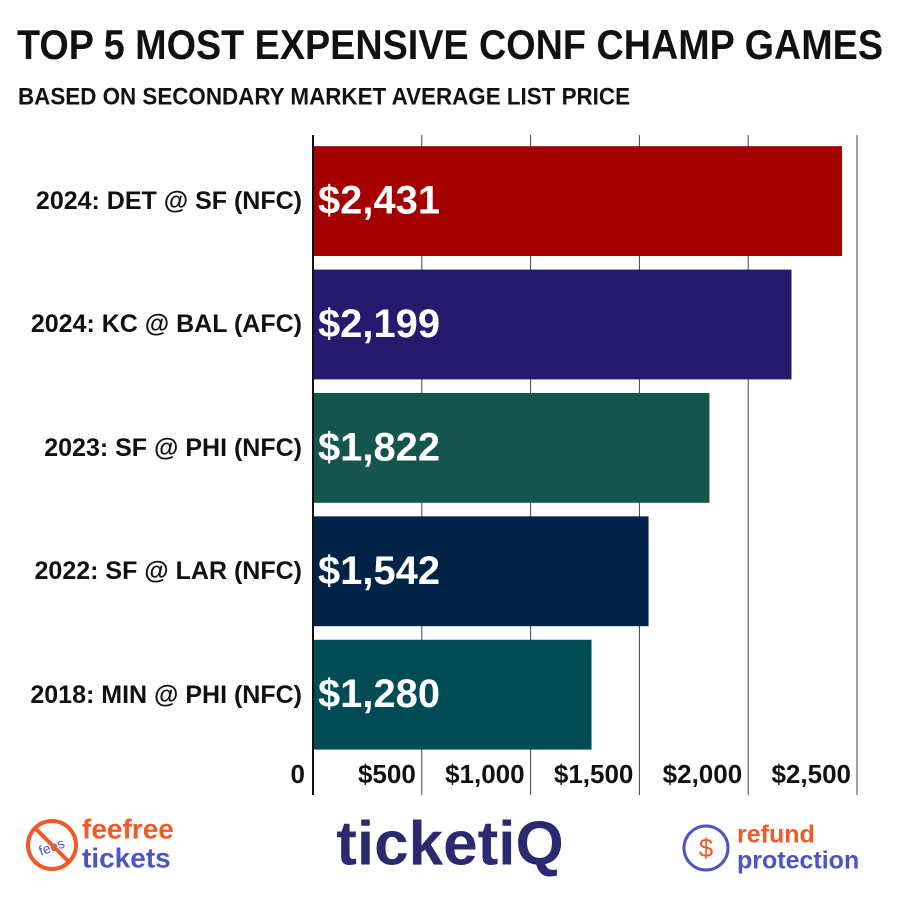  What do you see at coordinates (703, 774) in the screenshot?
I see `x-tick-label: $2,000` at bounding box center [703, 774].